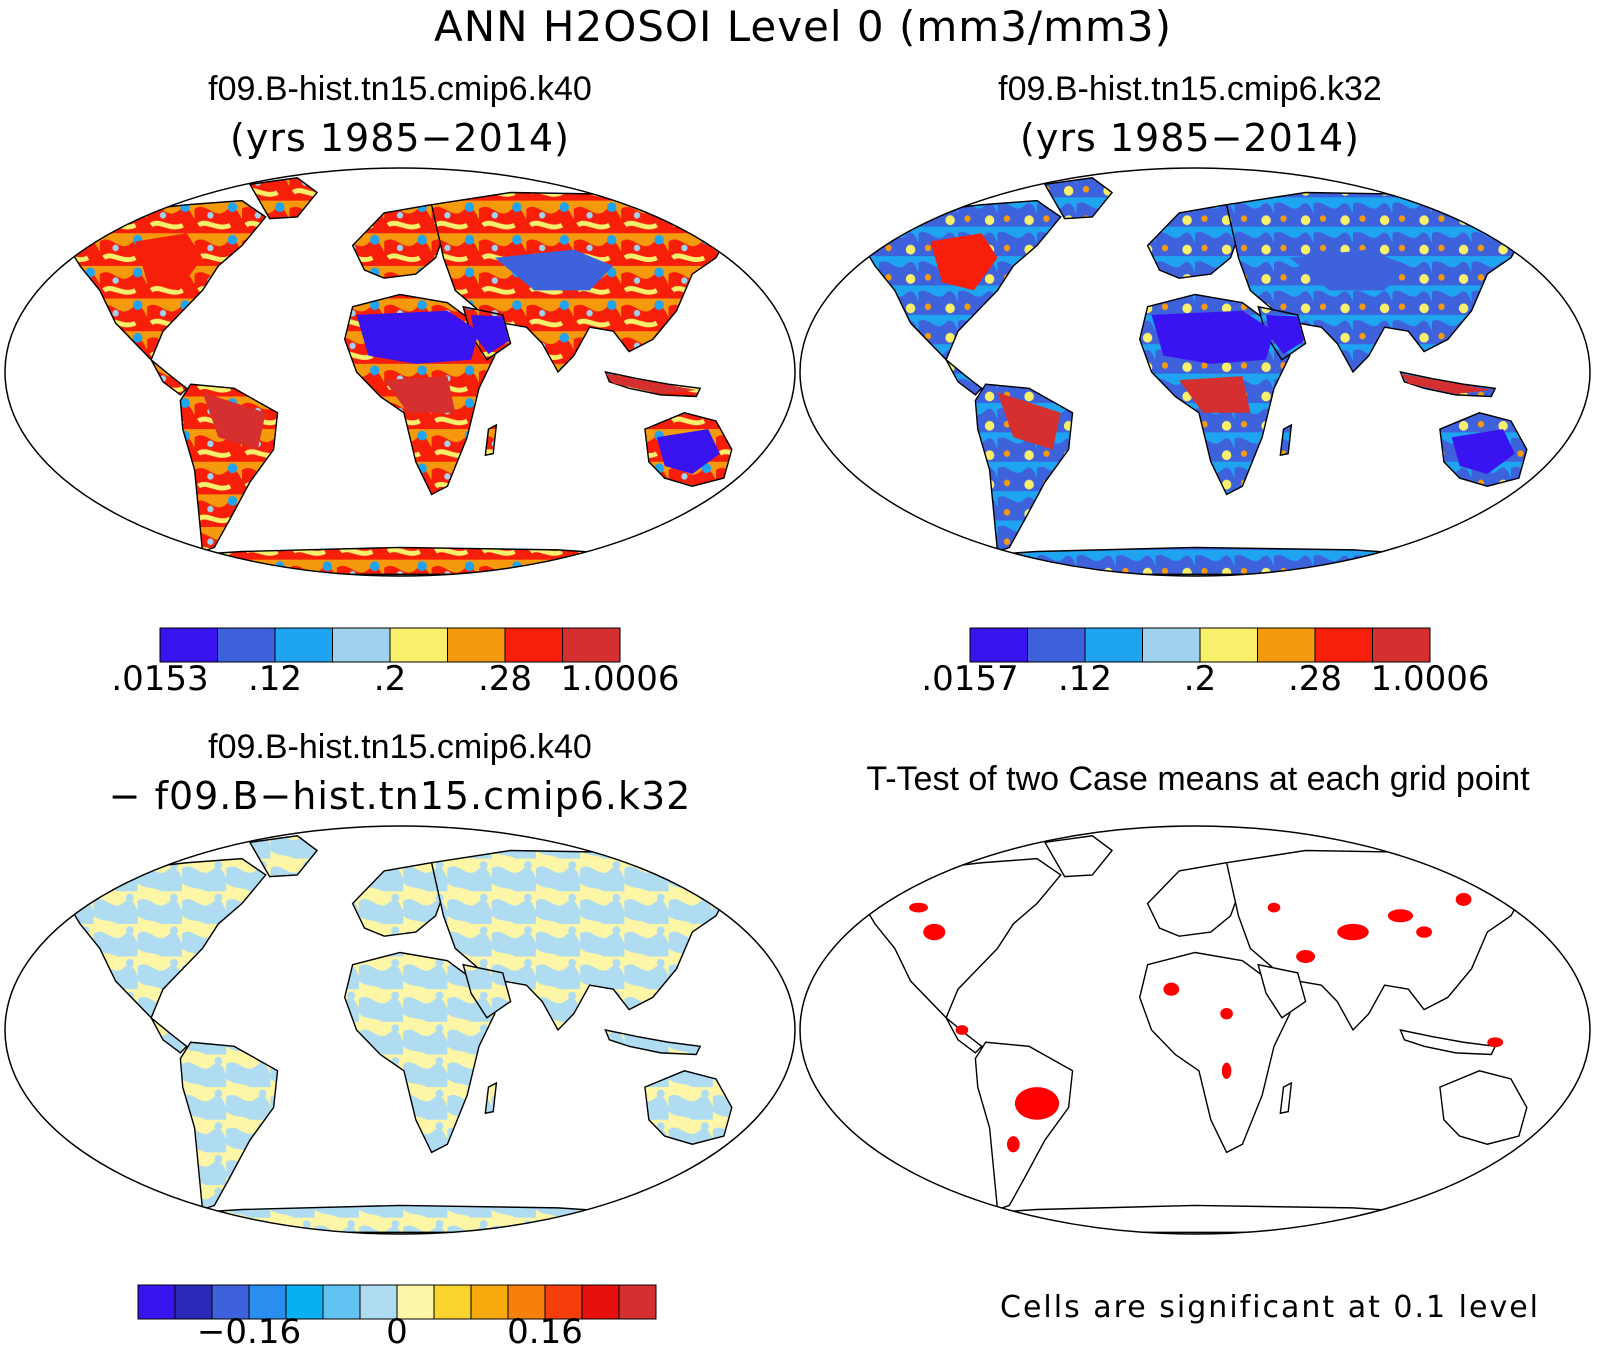 The height and width of the screenshot is (1354, 1606). Describe the element at coordinates (545, 1332) in the screenshot. I see `colorbar-label: 0.16` at that location.